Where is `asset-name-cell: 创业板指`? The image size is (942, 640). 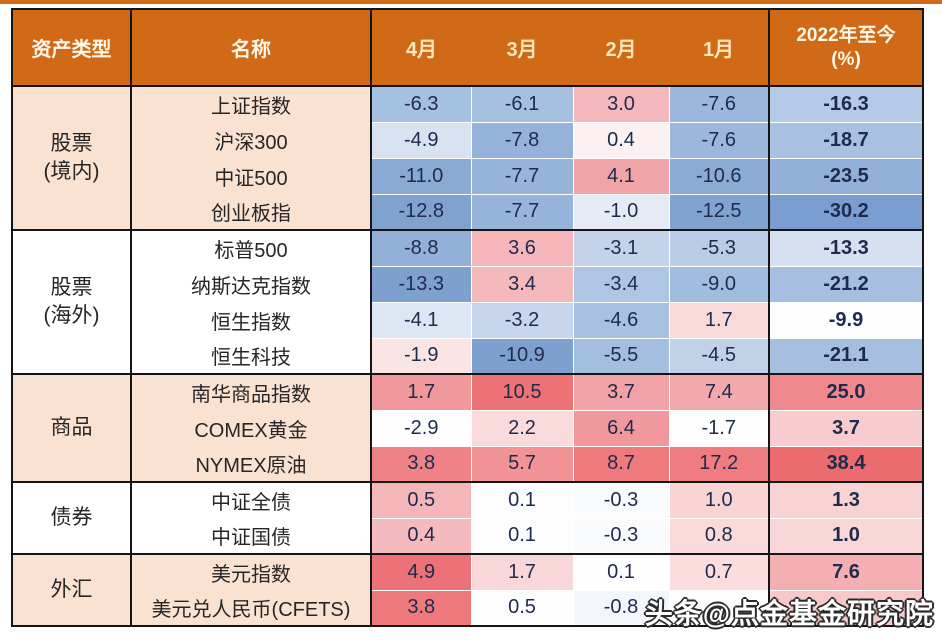 asset-name-cell: 创业板指 is located at coordinates (251, 212).